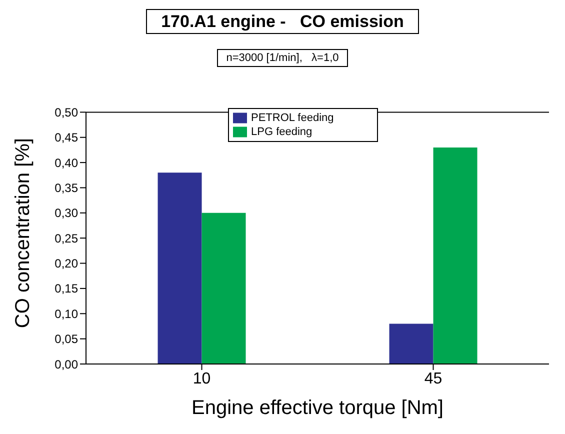  Describe the element at coordinates (433, 379) in the screenshot. I see `x-tick-label: 45` at that location.